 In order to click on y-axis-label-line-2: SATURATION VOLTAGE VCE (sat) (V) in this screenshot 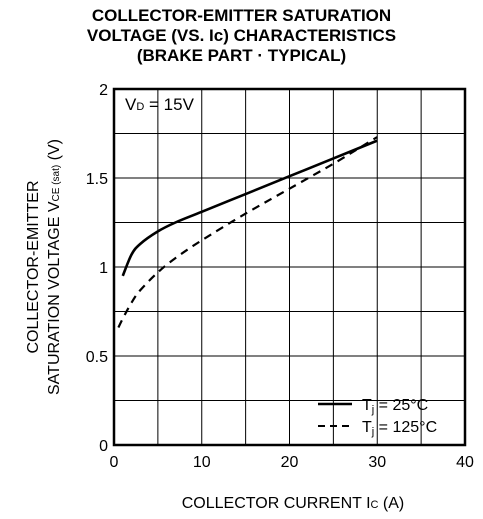, I will do `click(54, 267)`.